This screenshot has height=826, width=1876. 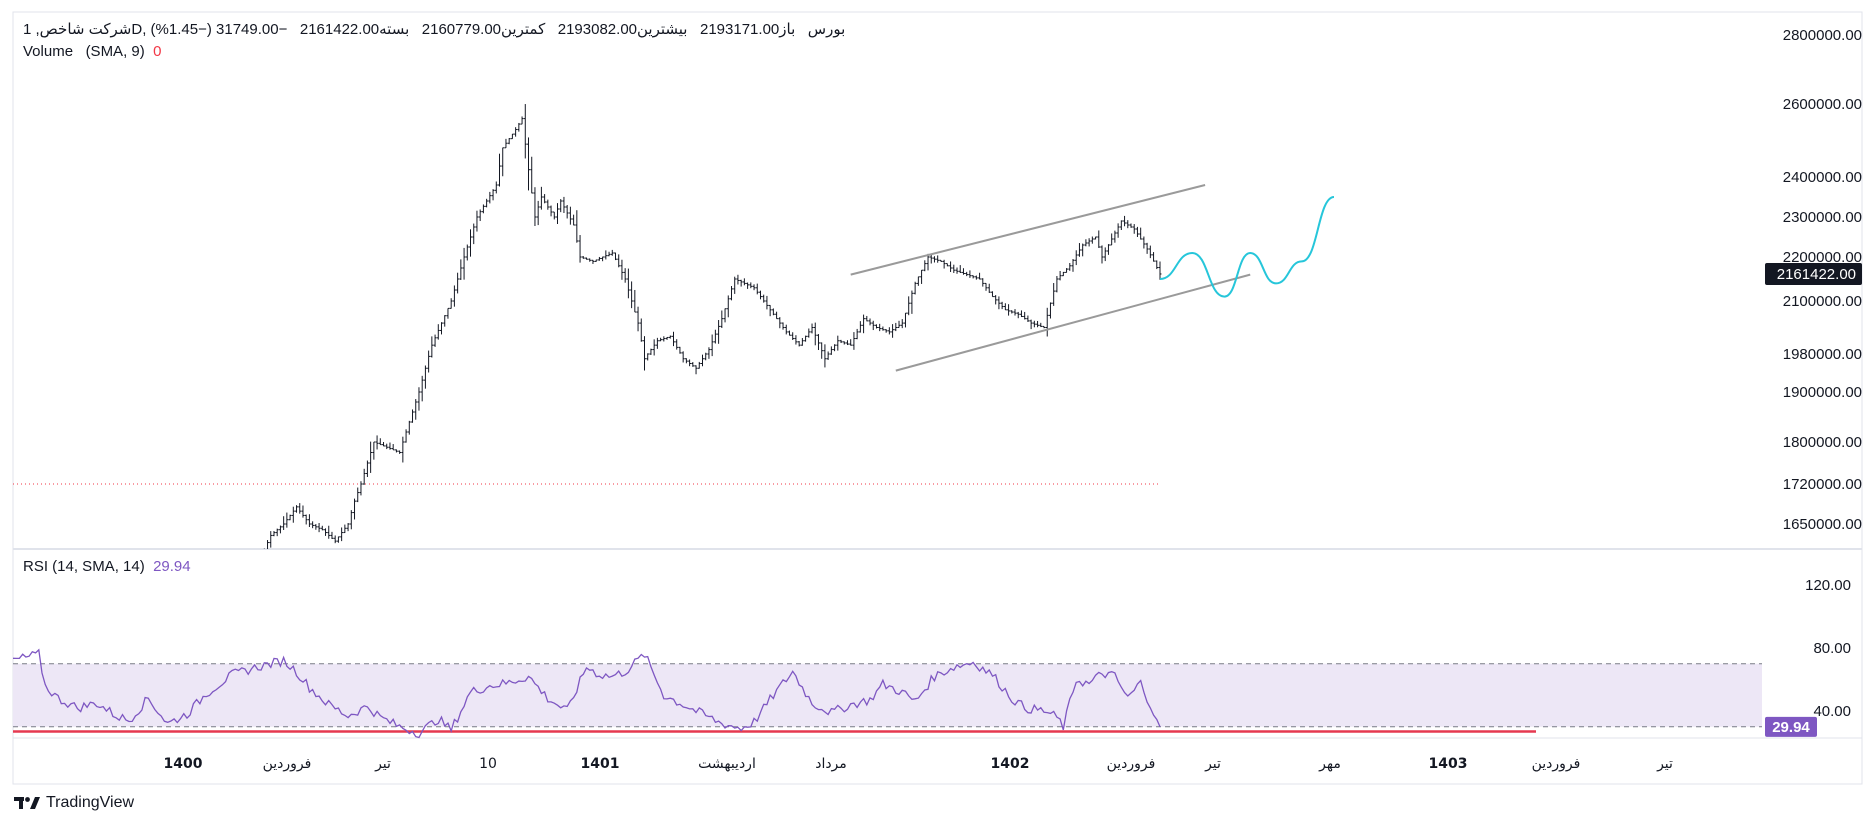 What do you see at coordinates (74, 803) in the screenshot?
I see `tradingview-logo: TradingView` at bounding box center [74, 803].